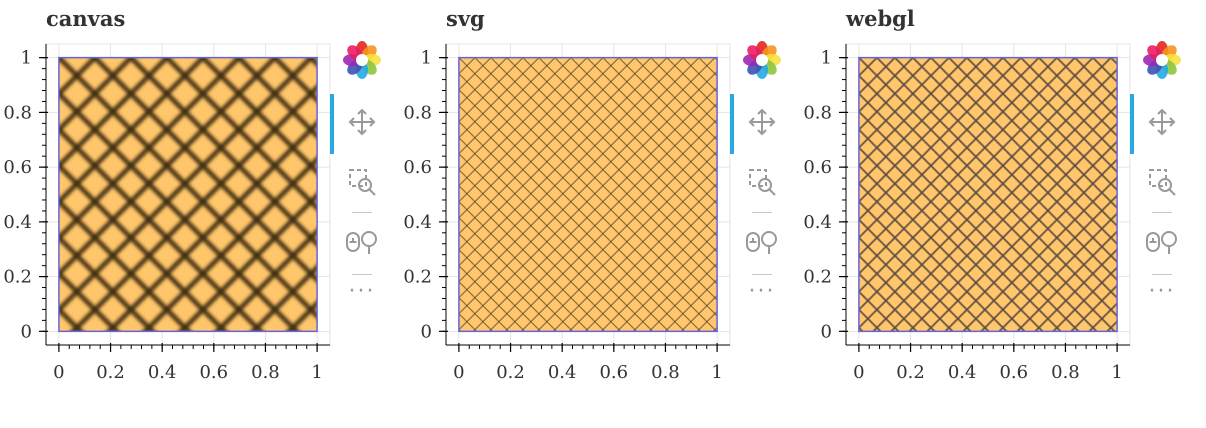 The height and width of the screenshot is (428, 1206). Describe the element at coordinates (880, 18) in the screenshot. I see `plot-title: webgl` at that location.